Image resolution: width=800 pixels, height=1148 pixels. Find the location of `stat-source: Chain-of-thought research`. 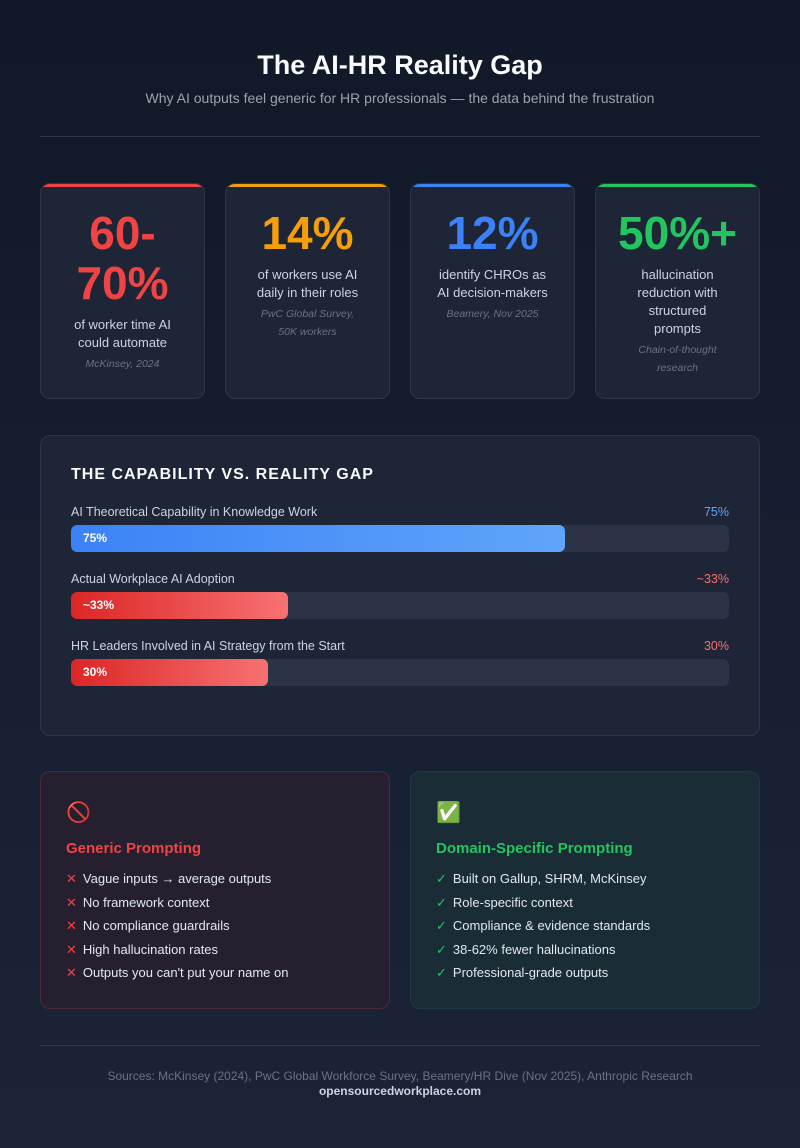

stat-source: Chain-of-thought research is located at coordinates (677, 359).